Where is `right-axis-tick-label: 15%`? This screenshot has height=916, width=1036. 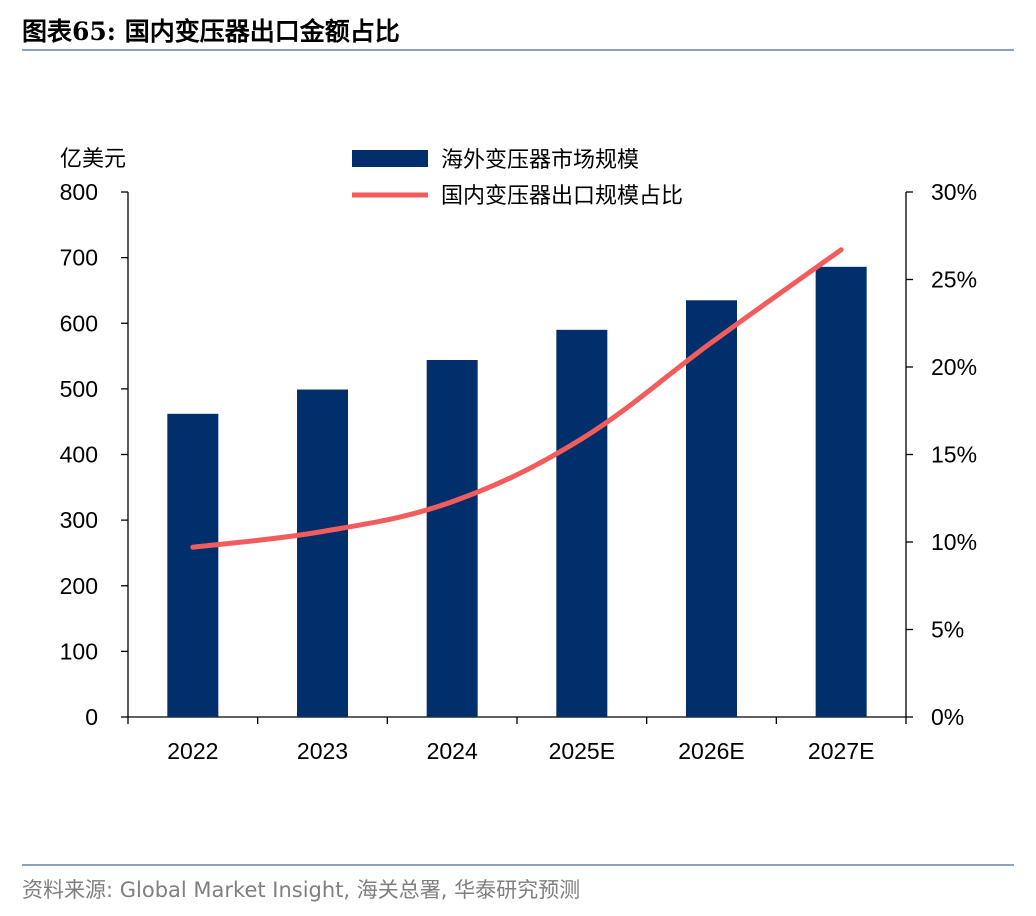 right-axis-tick-label: 15% is located at coordinates (954, 455).